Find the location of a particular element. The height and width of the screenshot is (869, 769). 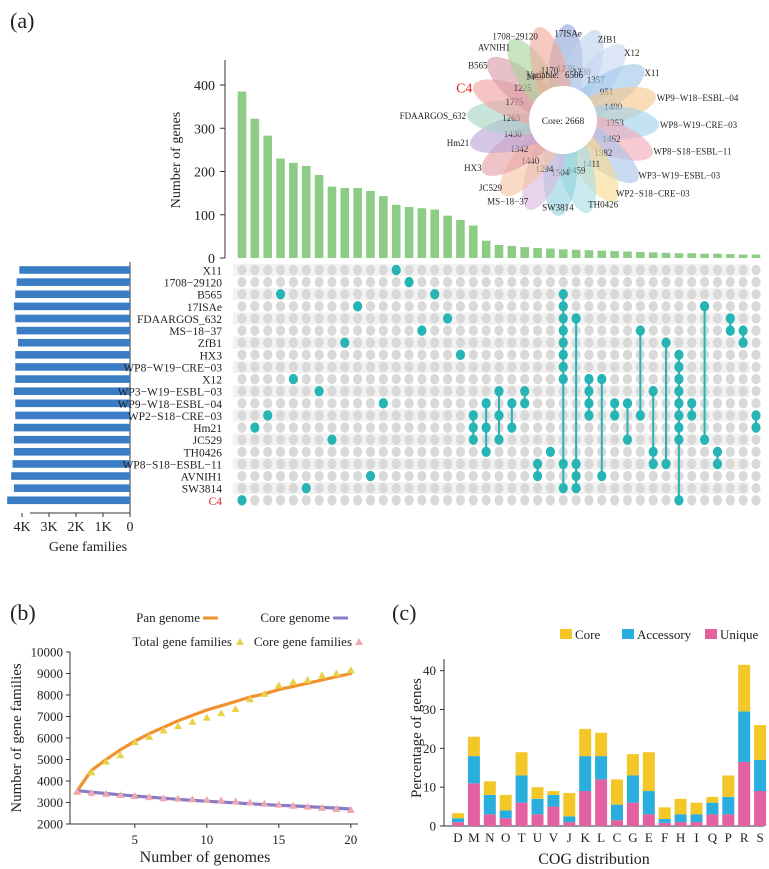

y-tick-label: 300 is located at coordinates (204, 129).